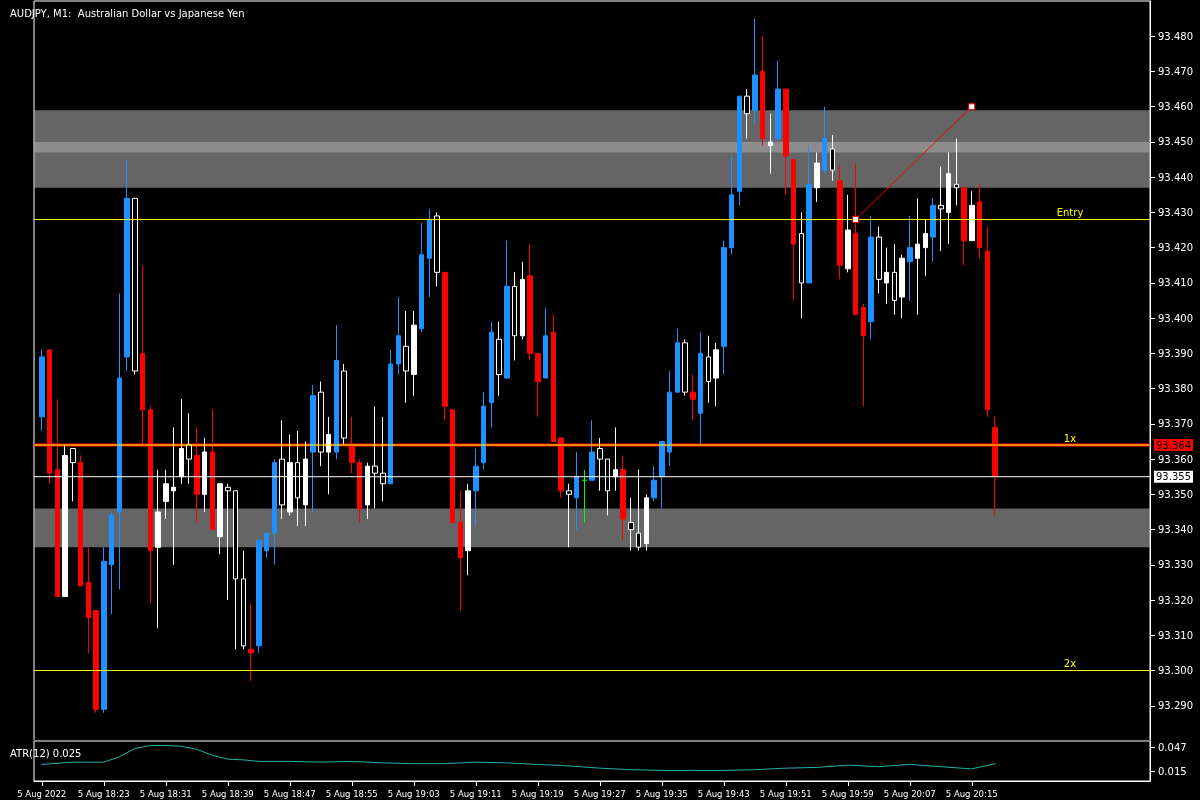 The width and height of the screenshot is (1200, 800). Describe the element at coordinates (1172, 771) in the screenshot. I see `y-tick-label: 0.015` at that location.